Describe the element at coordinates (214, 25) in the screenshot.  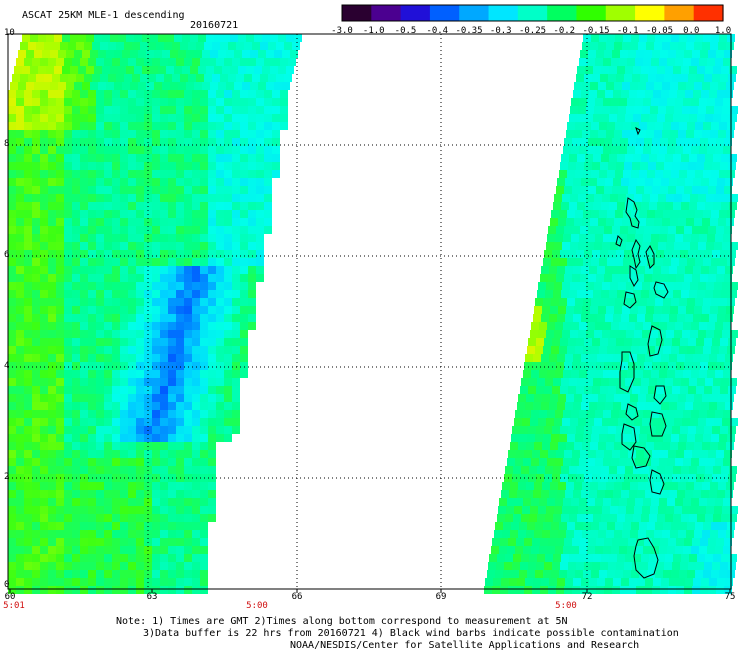
I see `product-date: 20160721` at that location.